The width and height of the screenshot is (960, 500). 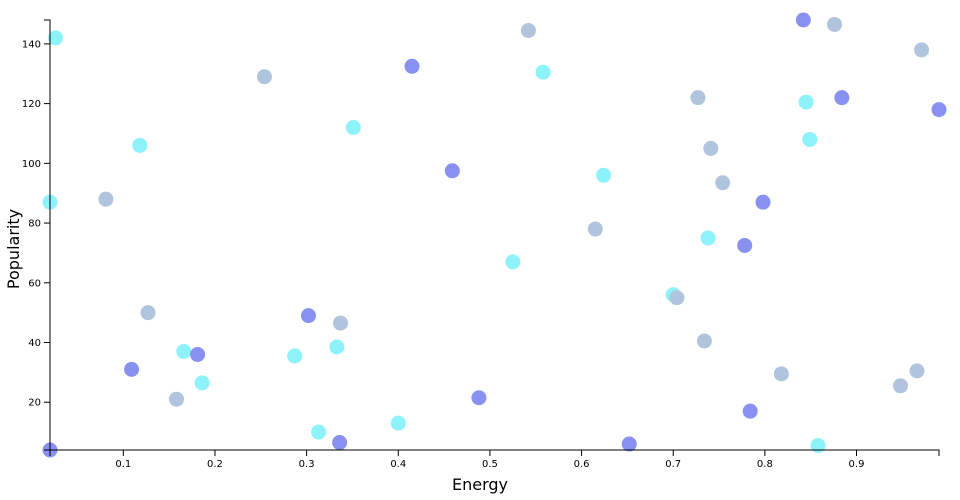 What do you see at coordinates (123, 464) in the screenshot?
I see `x-tick-label: 0.1` at bounding box center [123, 464].